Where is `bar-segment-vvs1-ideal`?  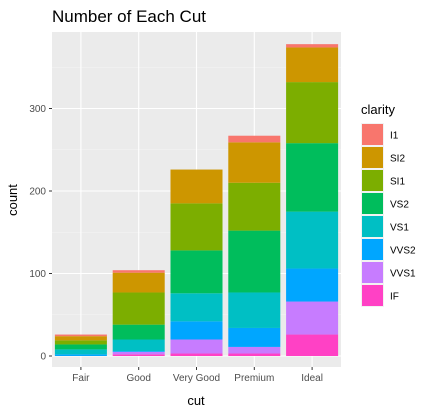
bar-segment-vvs1-ideal is located at coordinates (312, 318).